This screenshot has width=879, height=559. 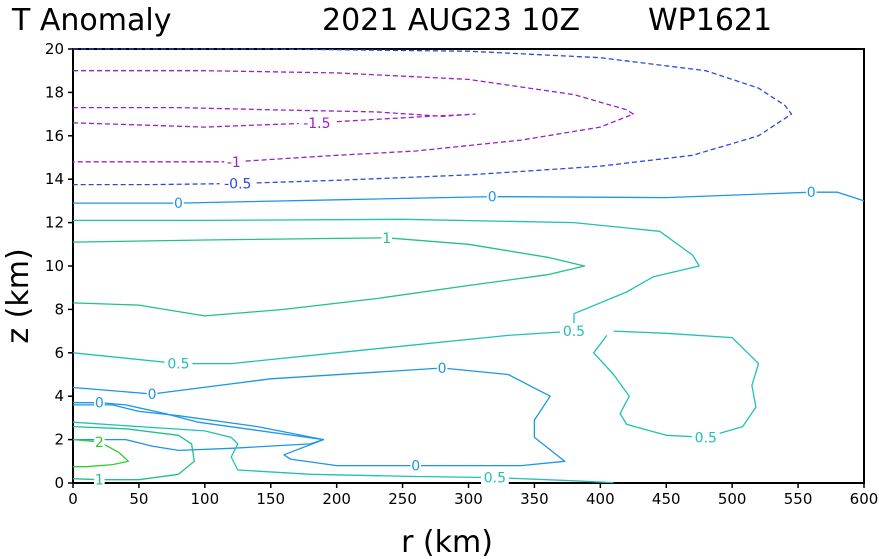 I want to click on y-tick-label: 16, so click(x=54, y=136).